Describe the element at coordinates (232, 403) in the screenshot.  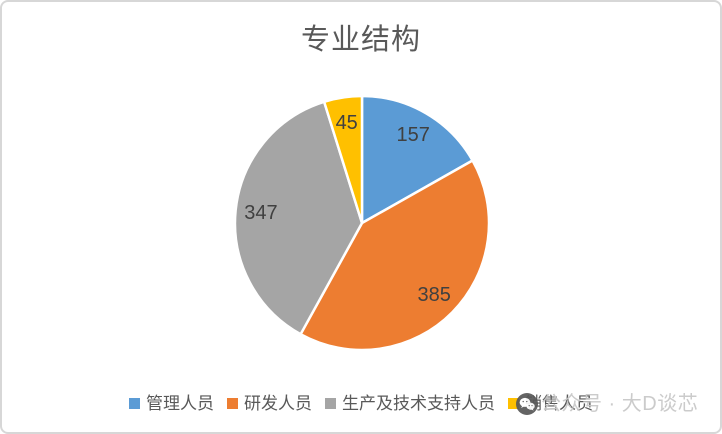
I see `legend-marker-rnd` at that location.